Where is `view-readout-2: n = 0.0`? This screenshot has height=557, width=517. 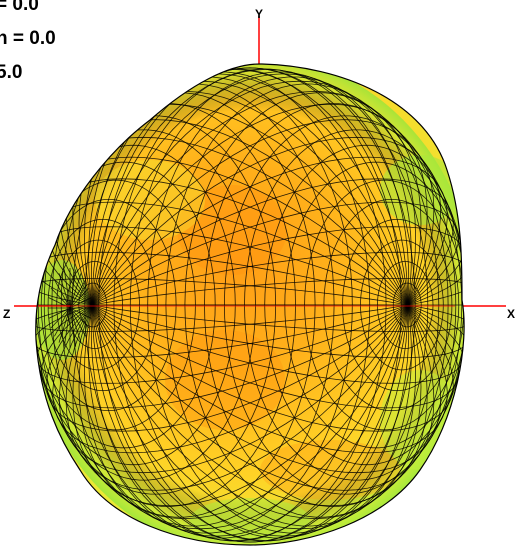
view-readout-2: n = 0.0 is located at coordinates (28, 38).